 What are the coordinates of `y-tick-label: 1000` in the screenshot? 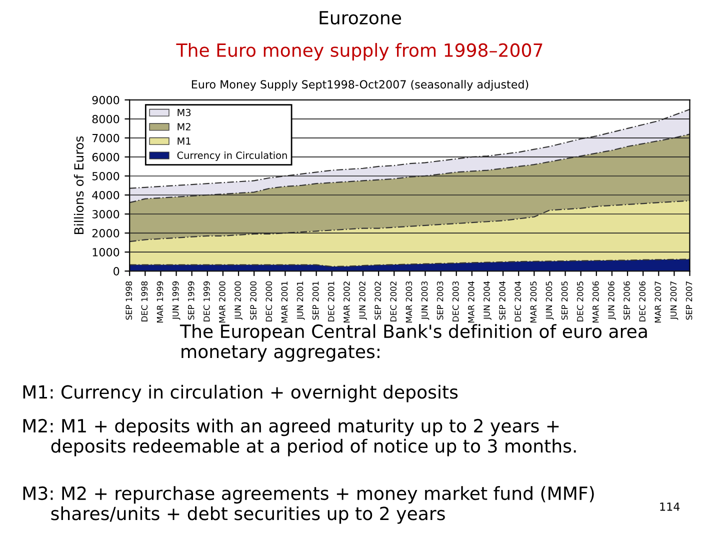 It's located at (106, 252).